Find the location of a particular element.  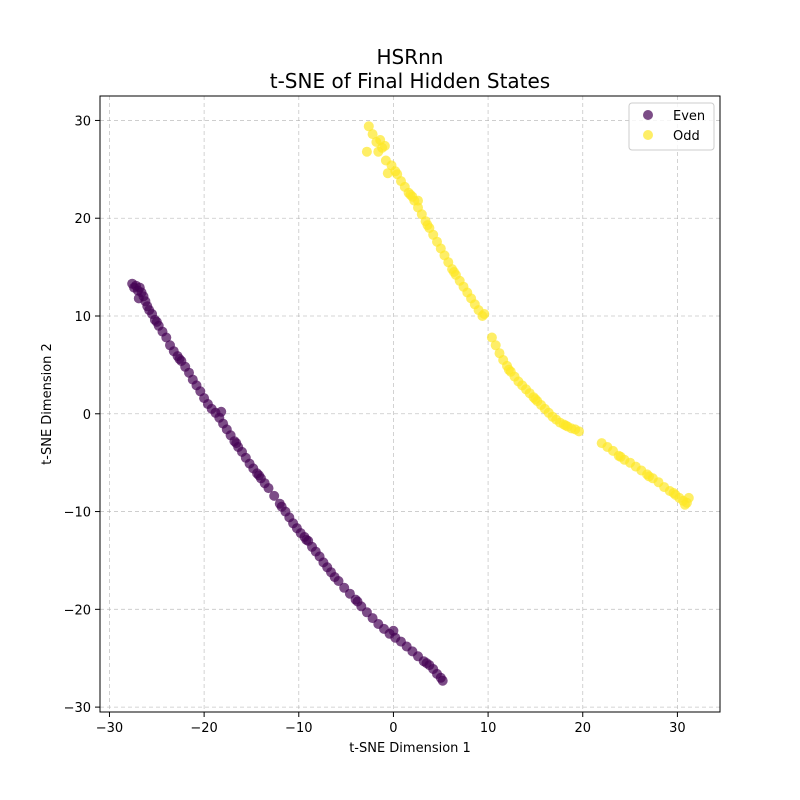

legend-label-odd: Odd is located at coordinates (686, 136).